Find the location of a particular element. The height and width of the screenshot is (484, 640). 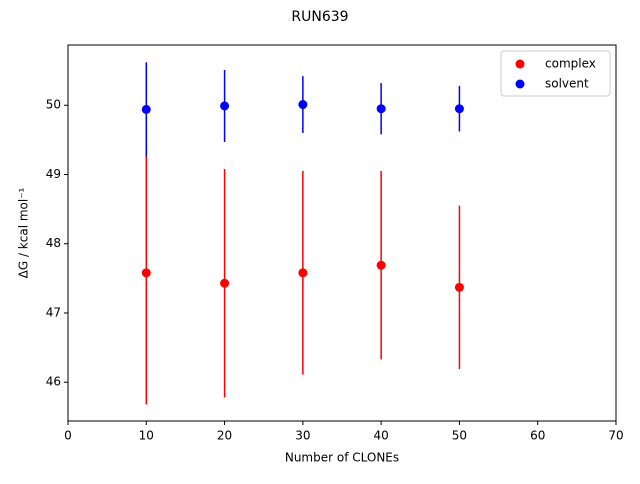

x-axis-label: Number of CLONEs is located at coordinates (342, 458).